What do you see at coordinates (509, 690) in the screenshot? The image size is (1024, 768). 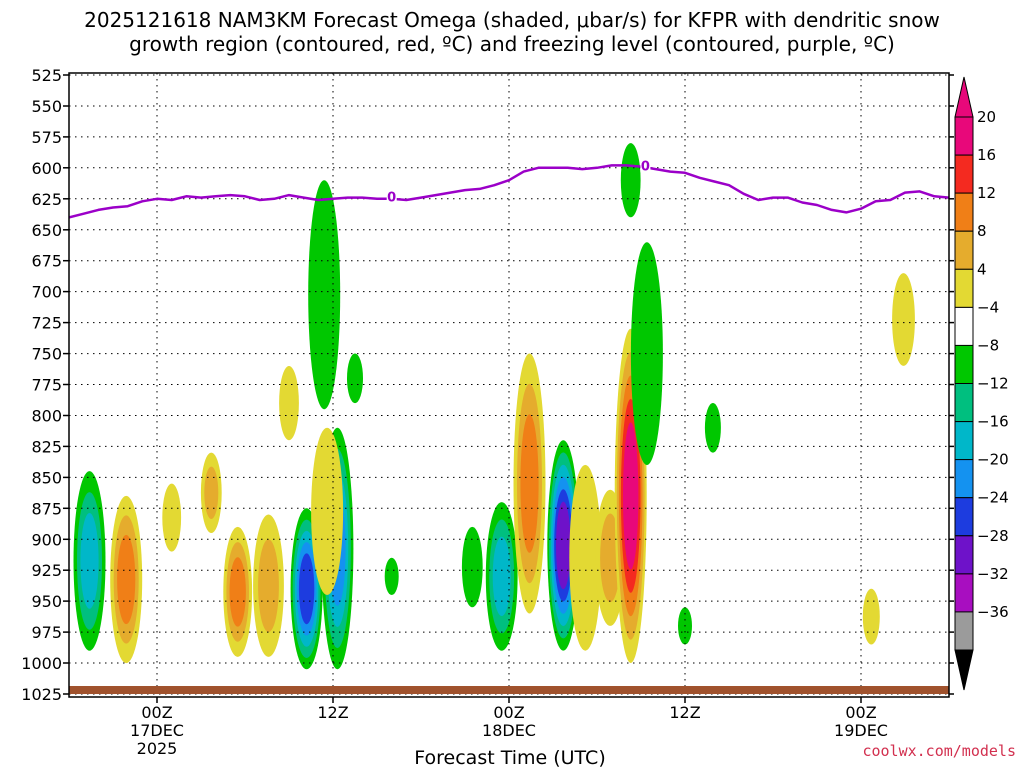 I see `terrain-ground` at bounding box center [509, 690].